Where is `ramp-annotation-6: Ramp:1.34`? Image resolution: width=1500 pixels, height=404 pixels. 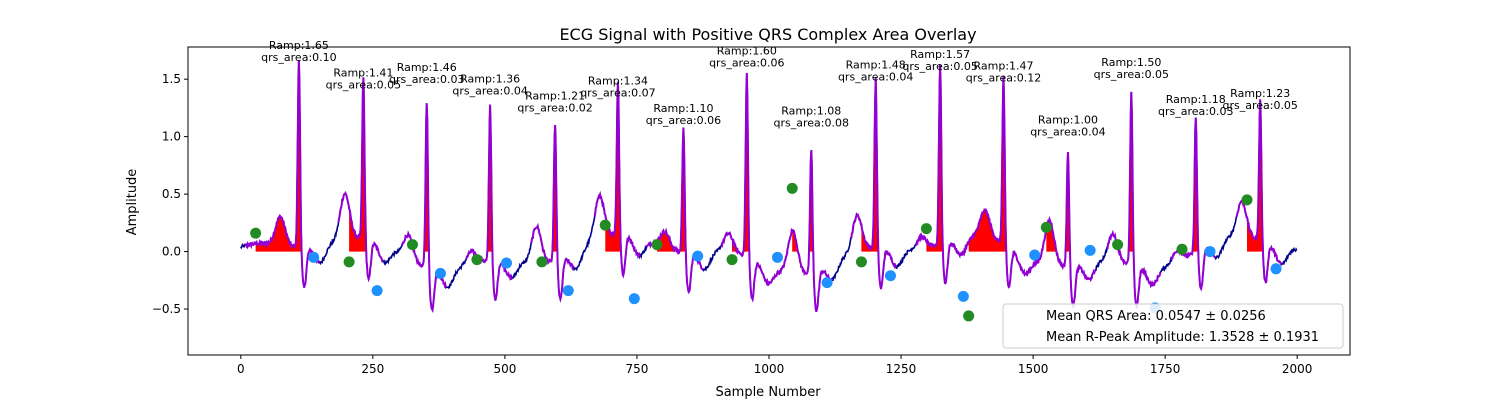 ramp-annotation-6: Ramp:1.34 is located at coordinates (618, 81).